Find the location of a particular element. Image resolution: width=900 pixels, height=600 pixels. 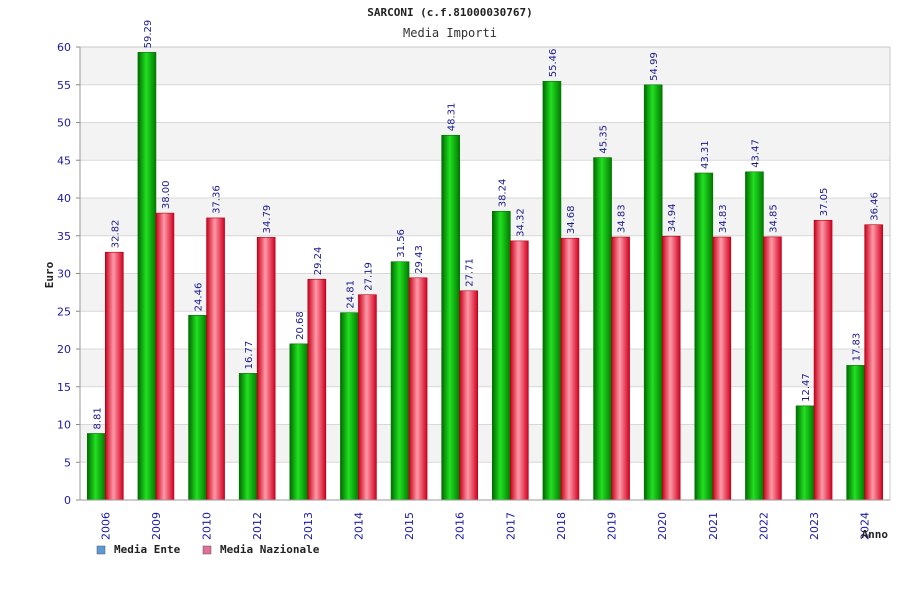

data-label: 55.46 is located at coordinates (553, 63).